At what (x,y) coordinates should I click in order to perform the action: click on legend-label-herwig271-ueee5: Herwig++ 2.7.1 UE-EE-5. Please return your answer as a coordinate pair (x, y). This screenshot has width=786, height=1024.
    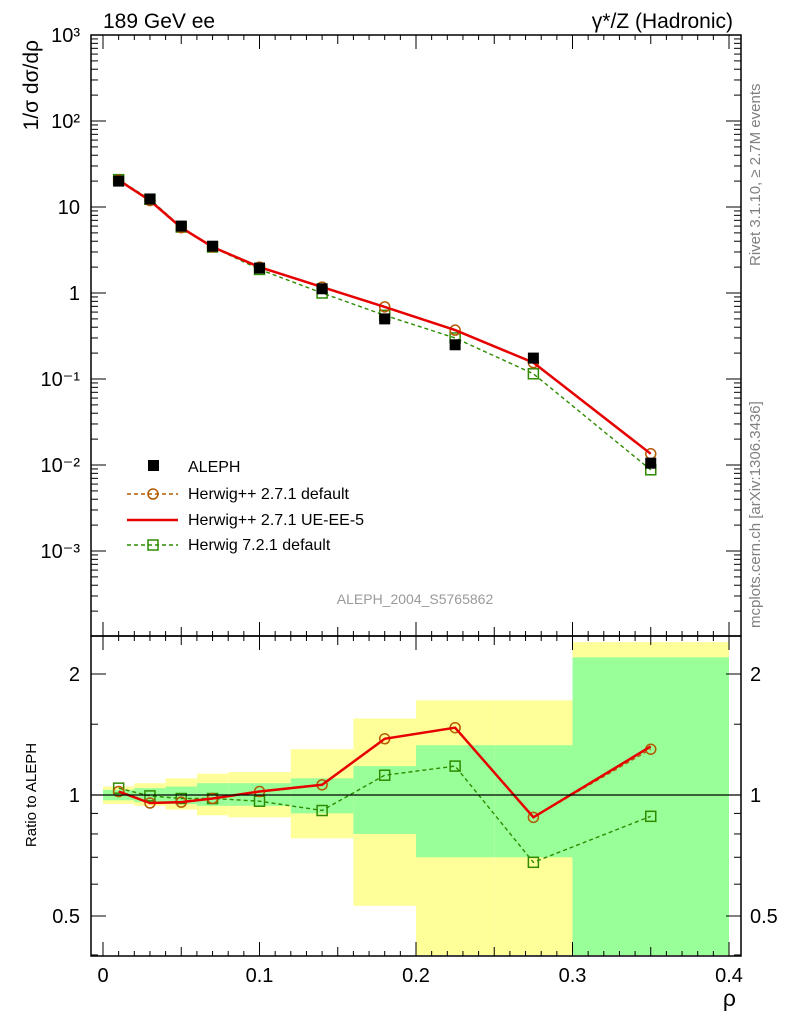
    Looking at the image, I should click on (276, 520).